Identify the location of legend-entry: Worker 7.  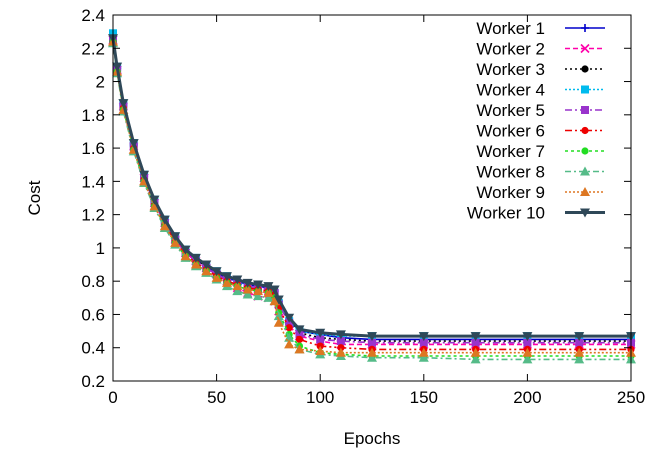
(540, 151).